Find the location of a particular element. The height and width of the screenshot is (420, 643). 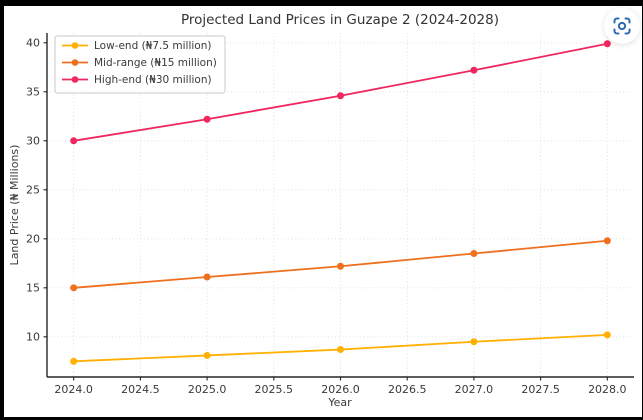

x-tick-label: 2027.5 is located at coordinates (540, 389).